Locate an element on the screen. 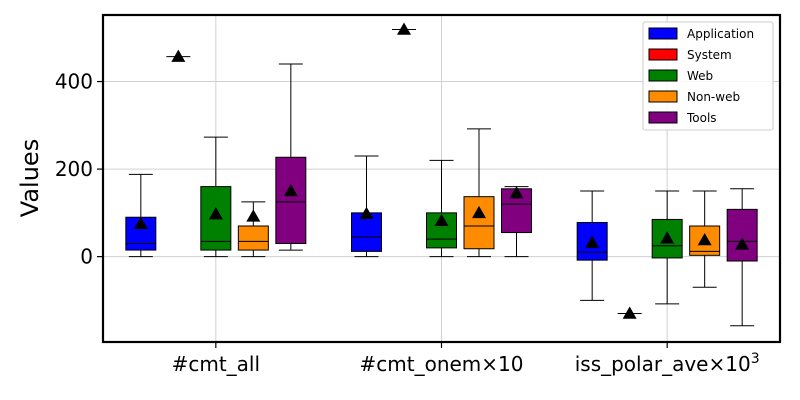  legend-label: Non-web is located at coordinates (713, 97).